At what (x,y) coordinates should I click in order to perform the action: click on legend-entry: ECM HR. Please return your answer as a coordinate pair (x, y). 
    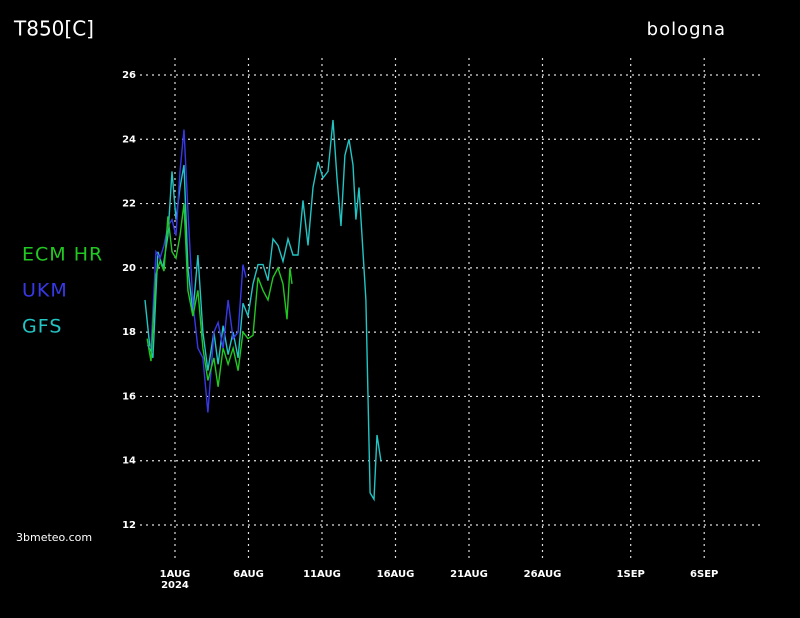
    Looking at the image, I should click on (62, 255).